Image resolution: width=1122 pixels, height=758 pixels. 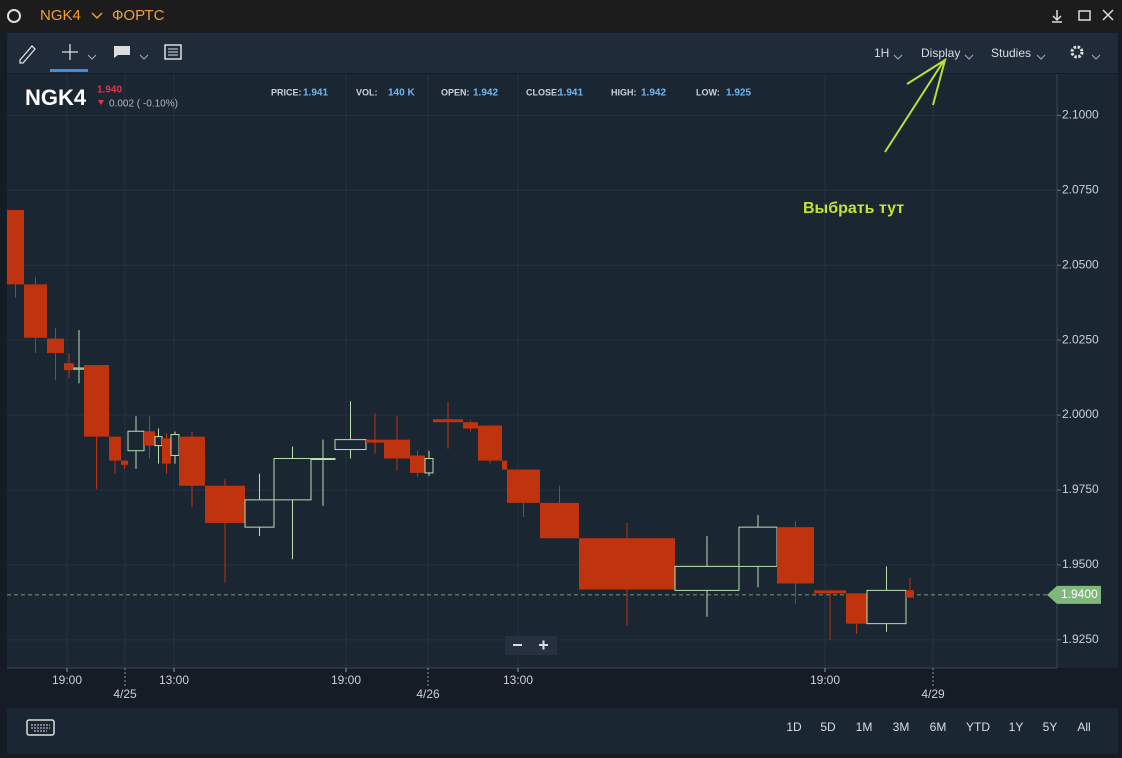 What do you see at coordinates (1016, 727) in the screenshot?
I see `range-button: 1Y` at bounding box center [1016, 727].